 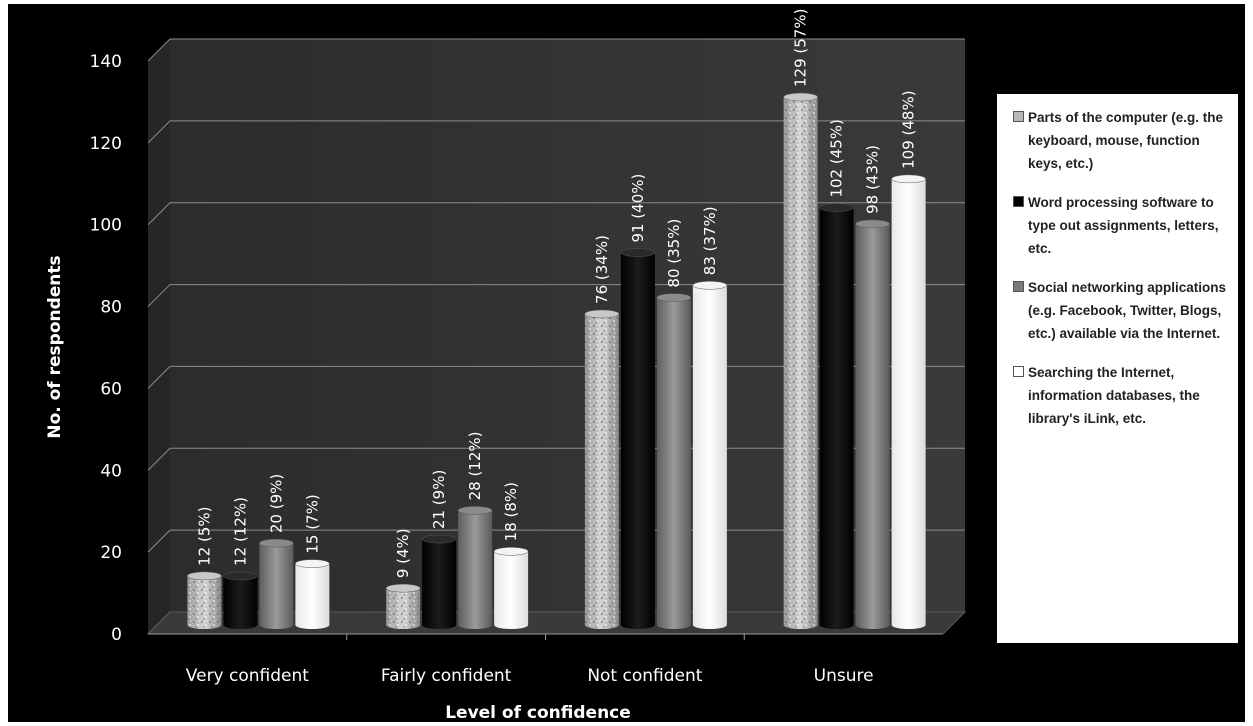 I want to click on data-label: 109 (48%), so click(x=909, y=129).